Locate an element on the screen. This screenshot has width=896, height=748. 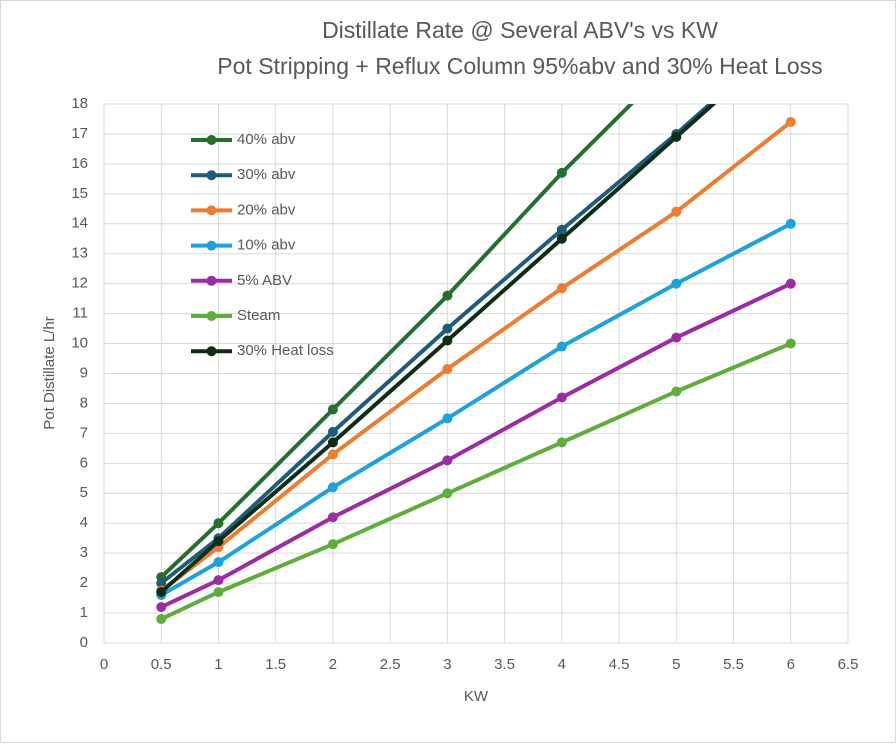
x-tick-label: 3.5 is located at coordinates (504, 664).